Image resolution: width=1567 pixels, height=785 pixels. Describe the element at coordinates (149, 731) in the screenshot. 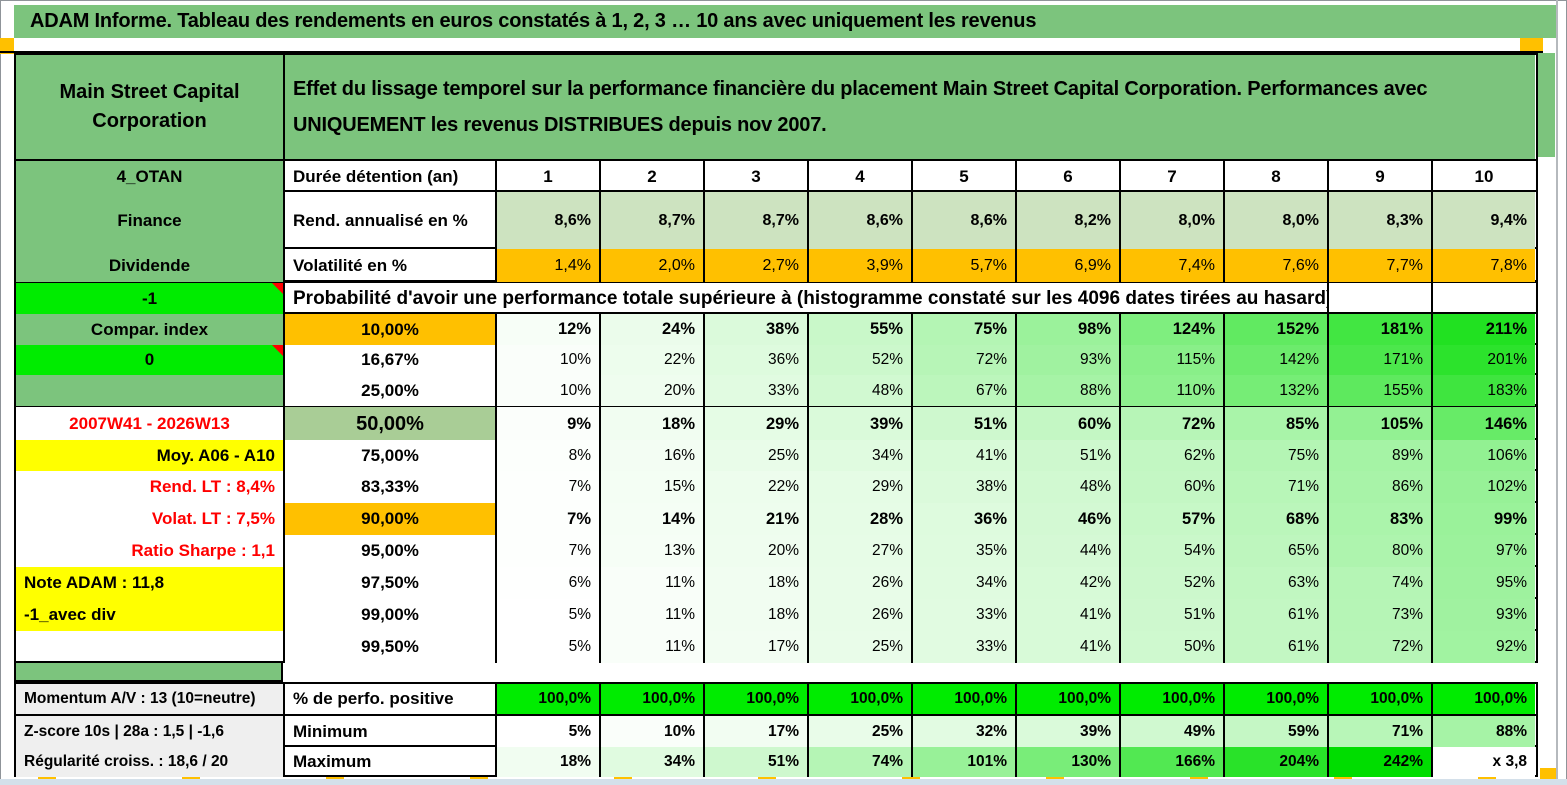

I see `row-label-cell: Z-score 10s | 28a : 1,5 | -1,6` at that location.